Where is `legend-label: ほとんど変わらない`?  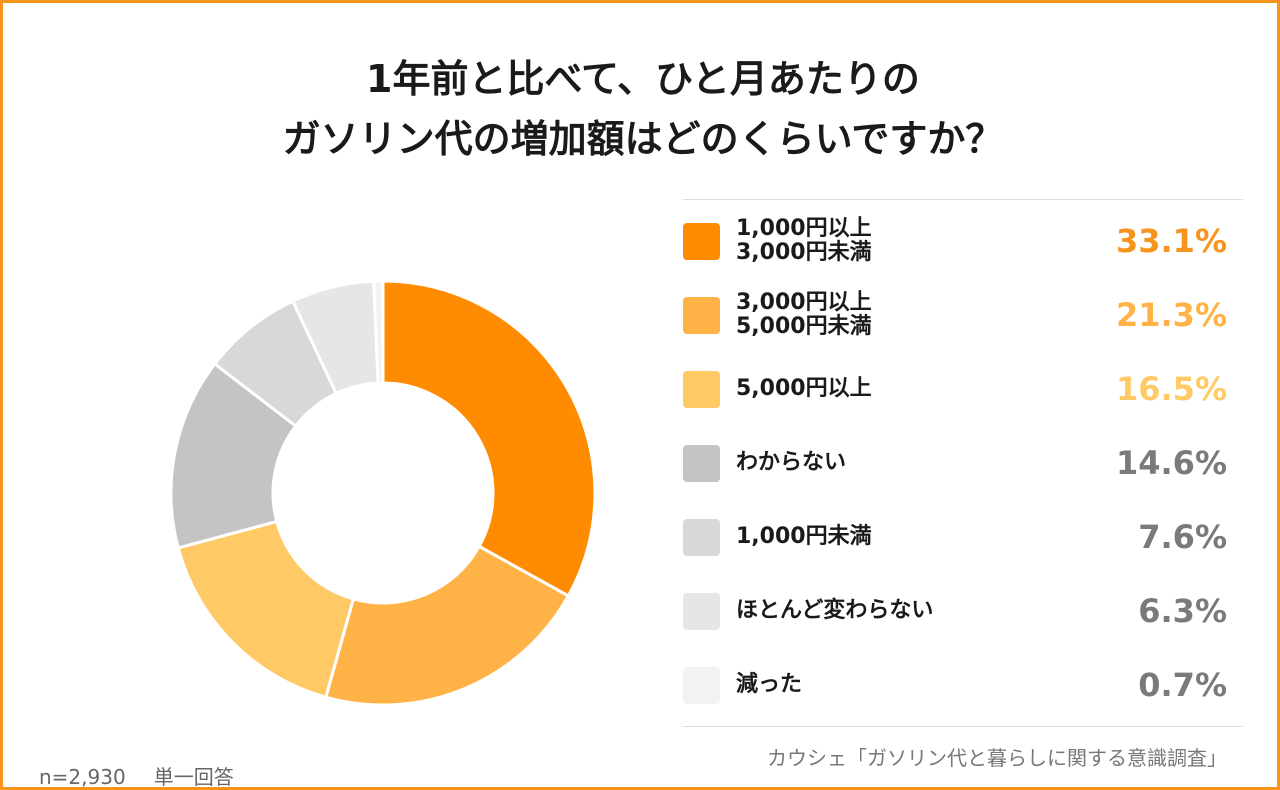
legend-label: ほとんど変わらない is located at coordinates (896, 611).